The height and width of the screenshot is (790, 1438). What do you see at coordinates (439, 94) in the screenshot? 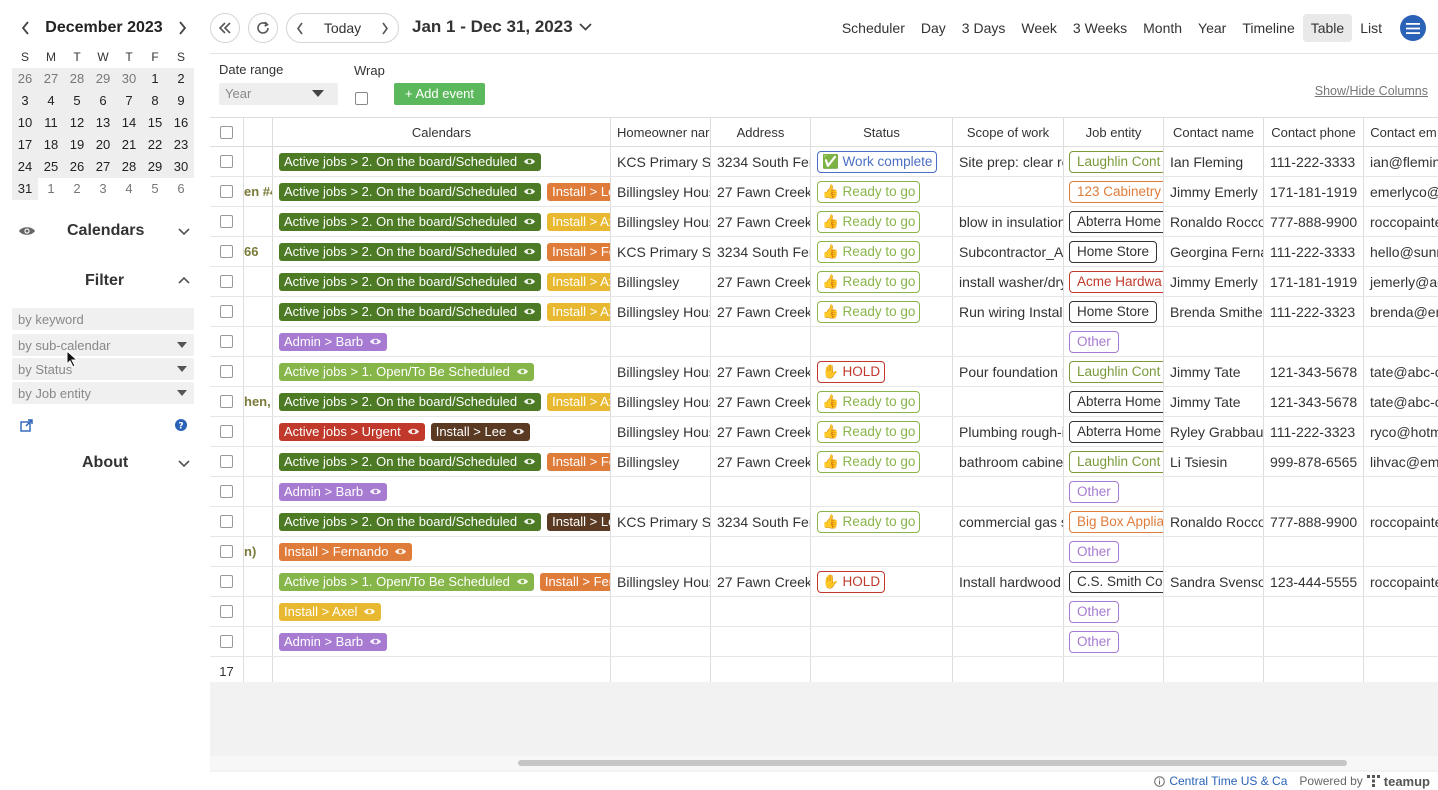
I see `add-event-button: + Add event` at bounding box center [439, 94].